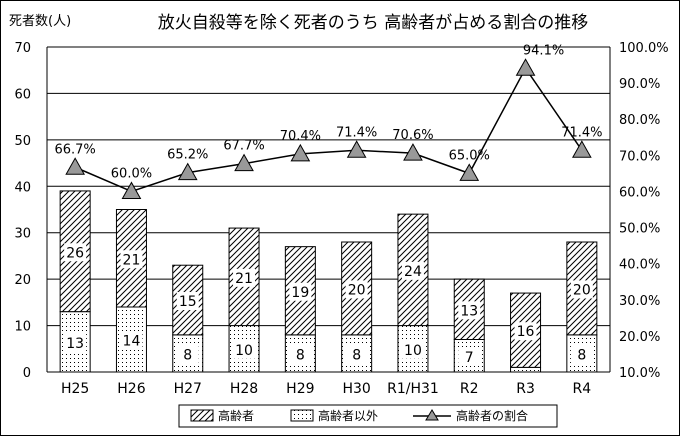  What do you see at coordinates (40, 21) in the screenshot?
I see `y-axis-label: 死者数(人)` at bounding box center [40, 21].